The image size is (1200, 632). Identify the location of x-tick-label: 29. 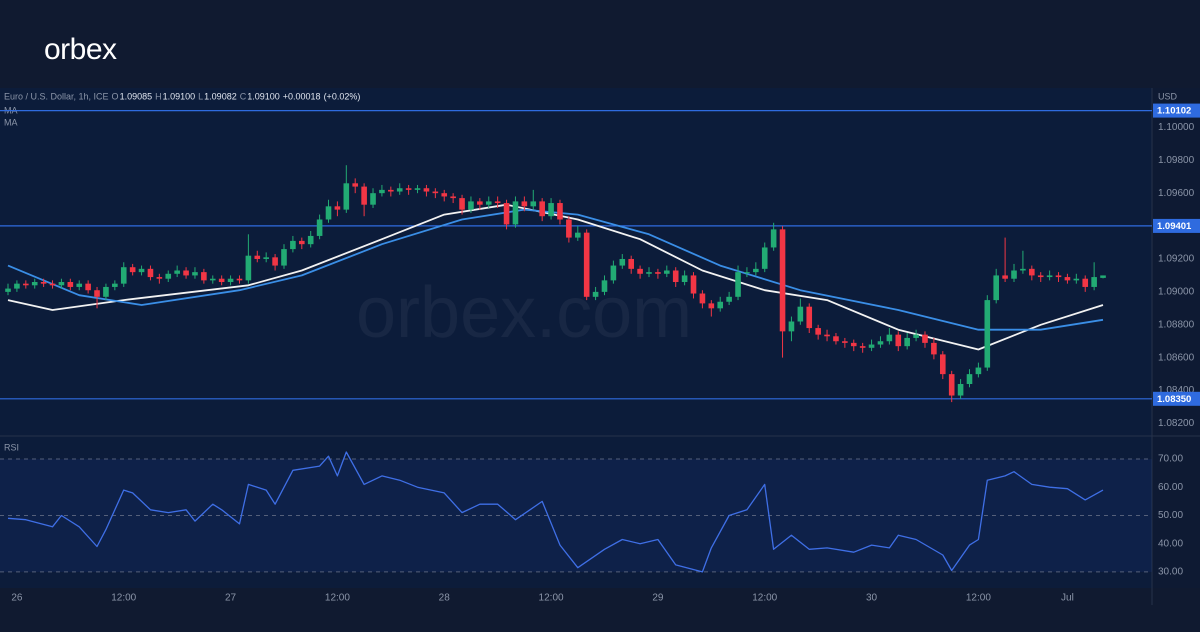
(658, 598).